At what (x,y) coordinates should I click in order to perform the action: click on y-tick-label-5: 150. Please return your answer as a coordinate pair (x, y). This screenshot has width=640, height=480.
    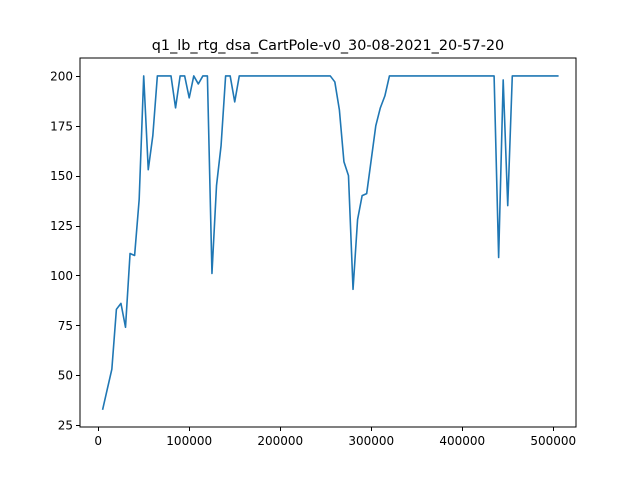
    Looking at the image, I should click on (61, 176).